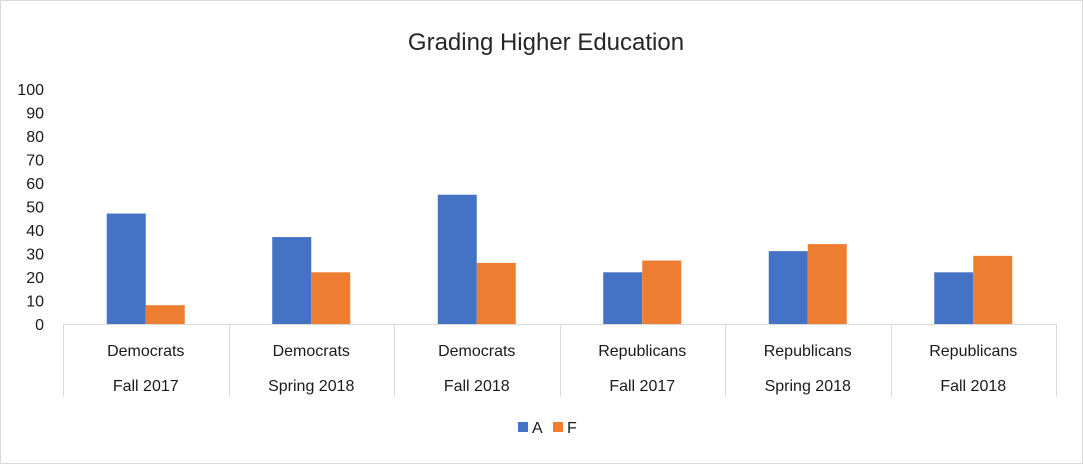 The height and width of the screenshot is (464, 1083). What do you see at coordinates (30, 90) in the screenshot?
I see `y-tick-label: 100` at bounding box center [30, 90].